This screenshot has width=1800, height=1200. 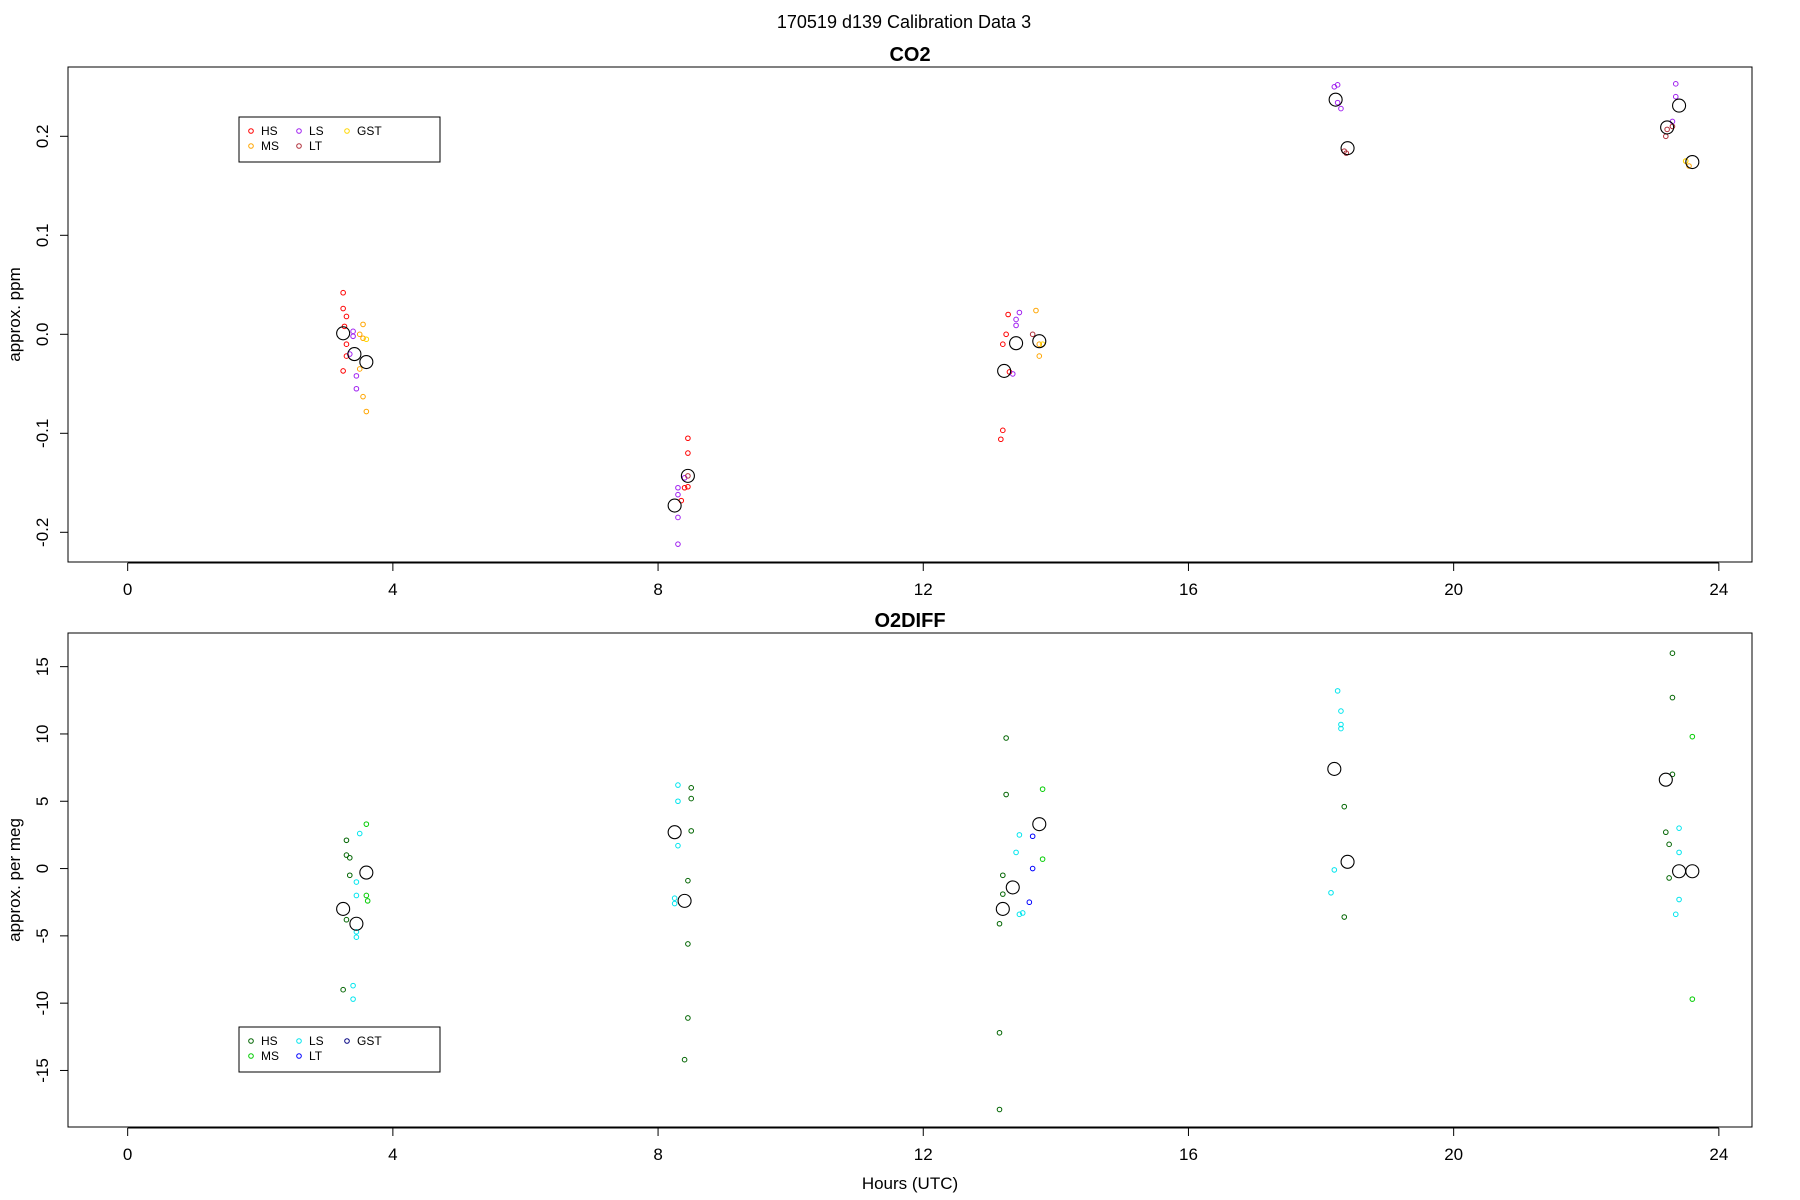 I want to click on legend-marker-lt, so click(x=299, y=146).